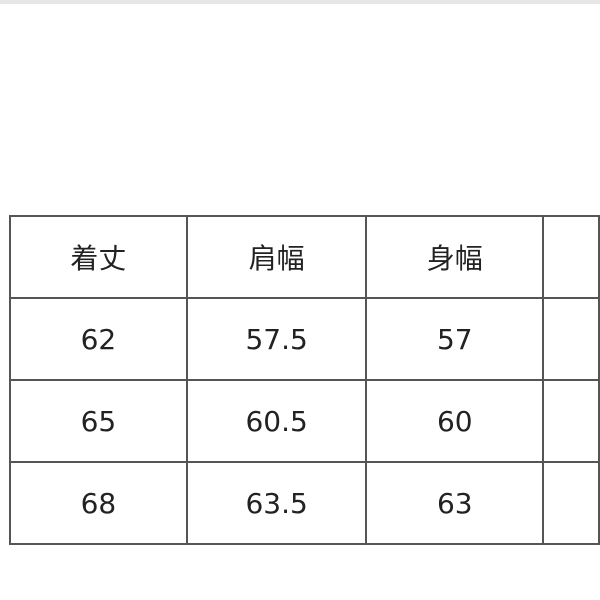 This screenshot has width=600, height=600. Describe the element at coordinates (455, 503) in the screenshot. I see `cell: 63` at that location.